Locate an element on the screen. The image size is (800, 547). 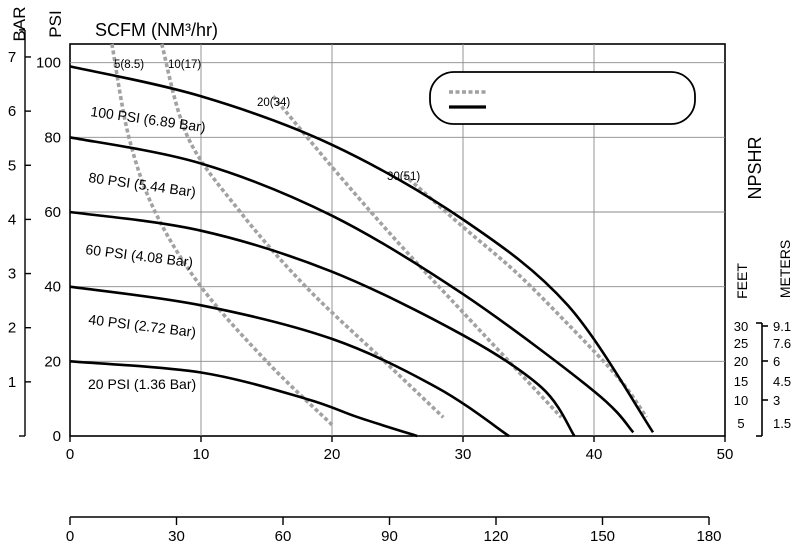
feet-tick-label: 5 is located at coordinates (740, 423).